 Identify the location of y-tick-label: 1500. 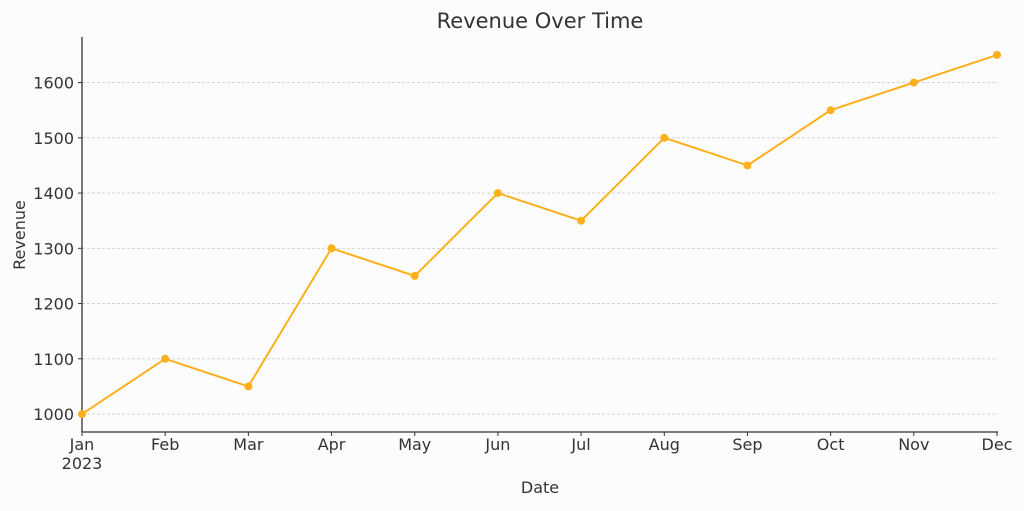
(53, 138).